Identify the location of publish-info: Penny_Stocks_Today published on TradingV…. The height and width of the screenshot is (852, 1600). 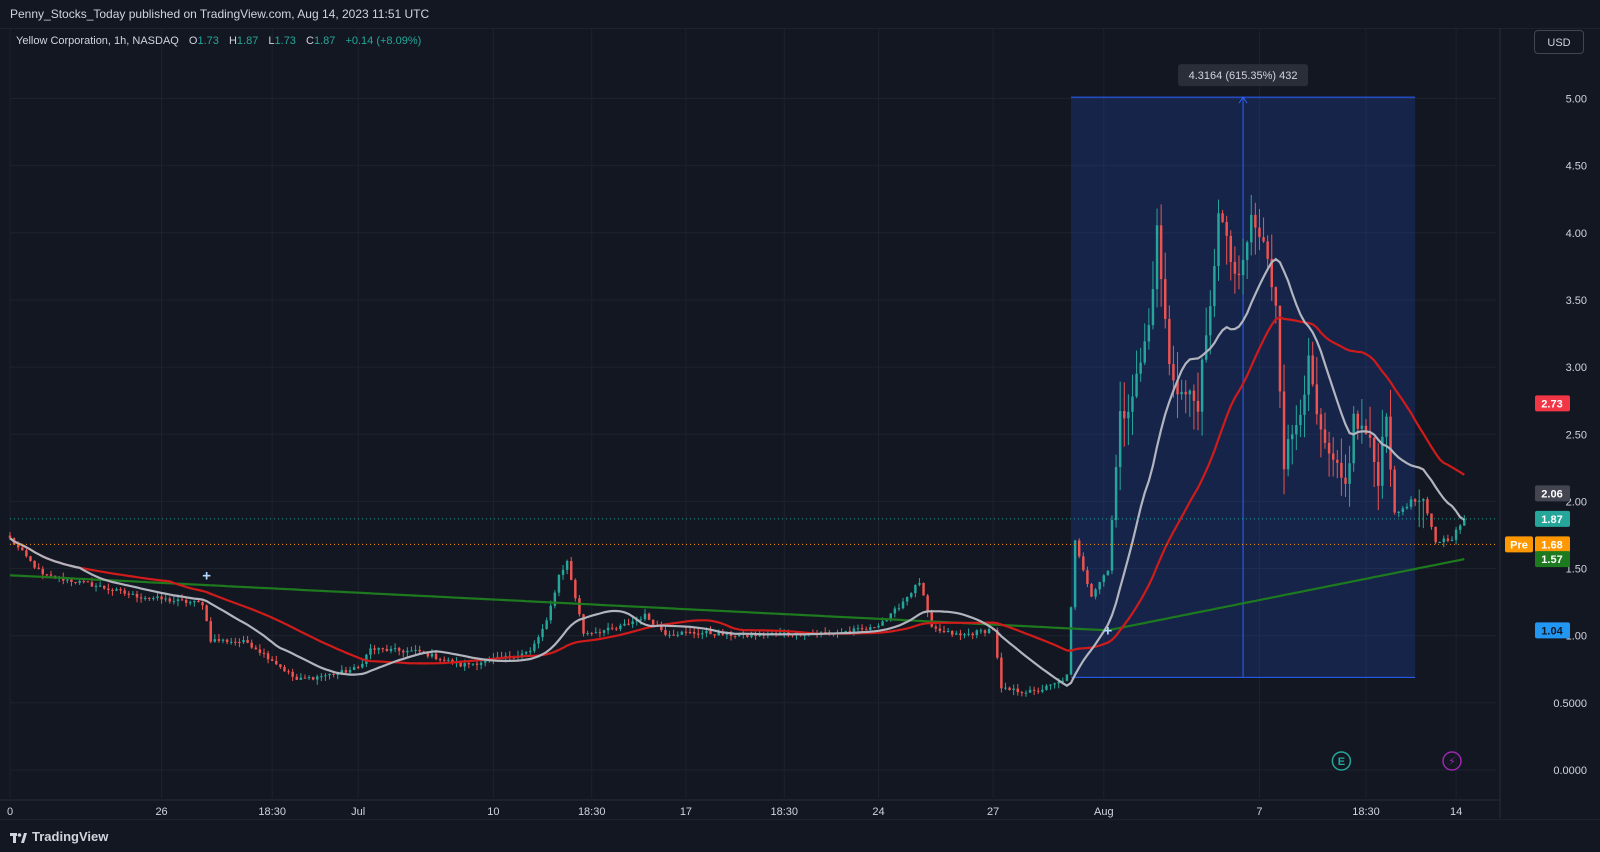
(220, 14).